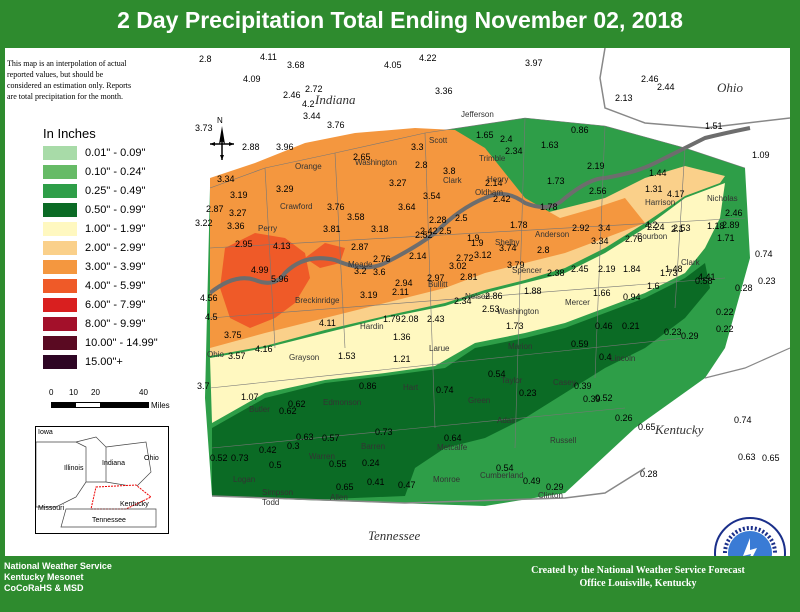 The width and height of the screenshot is (800, 612). I want to click on precip-value: 2.42, so click(429, 231).